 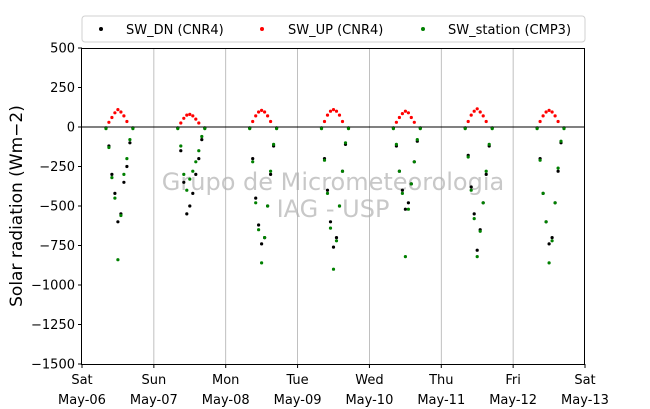 What do you see at coordinates (57, 167) in the screenshot?
I see `y-tick-label: −250` at bounding box center [57, 167].